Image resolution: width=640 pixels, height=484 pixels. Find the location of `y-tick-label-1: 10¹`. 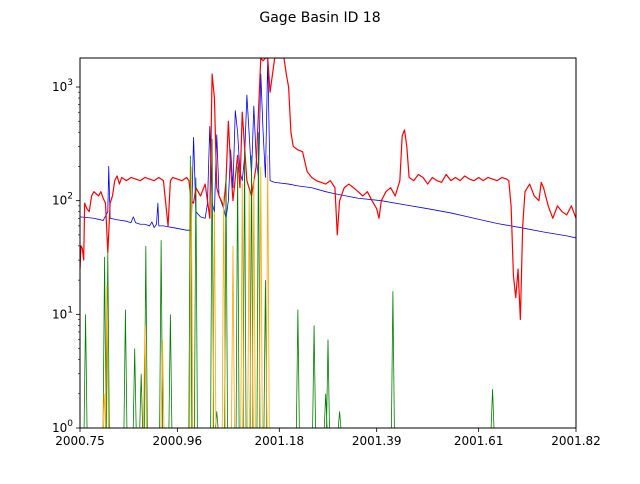

y-tick-label-1: 10¹ is located at coordinates (62, 313).